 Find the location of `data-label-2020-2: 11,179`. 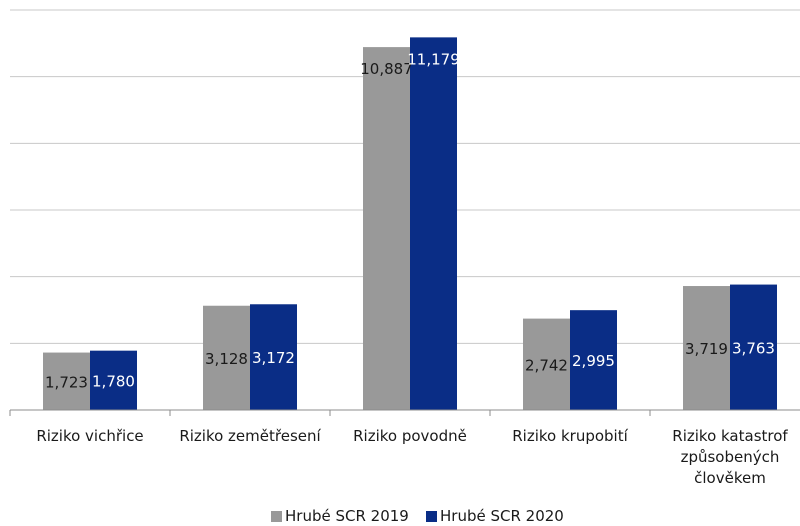

data-label-2020-2: 11,179 is located at coordinates (433, 59).